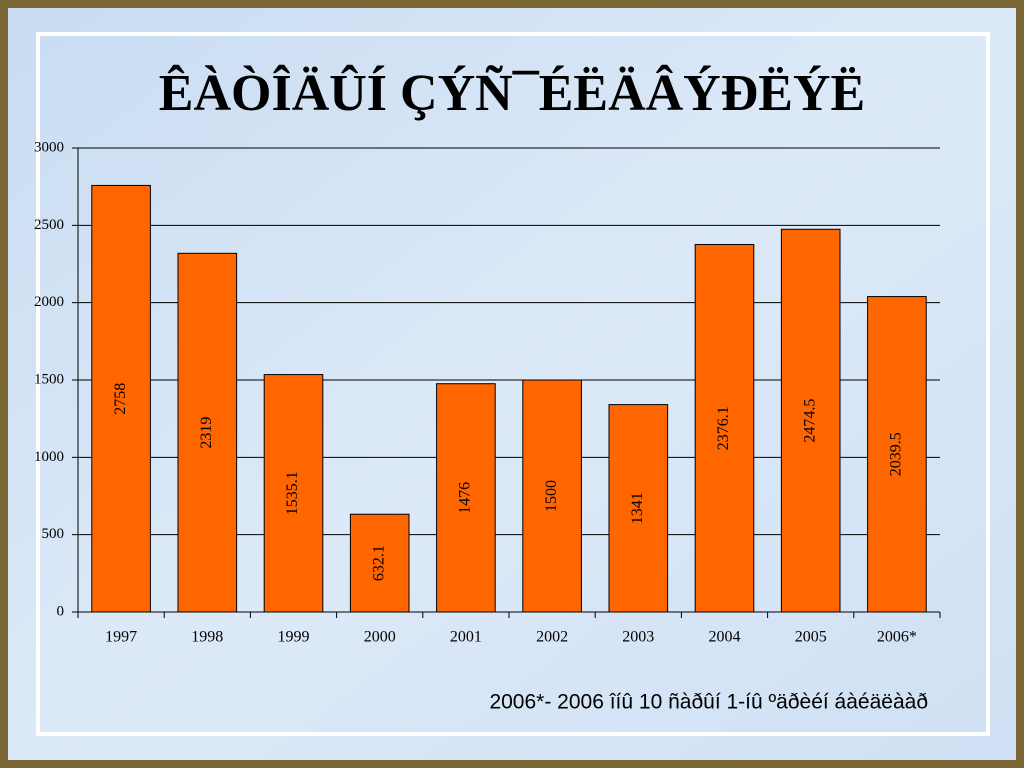  What do you see at coordinates (466, 637) in the screenshot?
I see `x-tick-label: 2001` at bounding box center [466, 637].